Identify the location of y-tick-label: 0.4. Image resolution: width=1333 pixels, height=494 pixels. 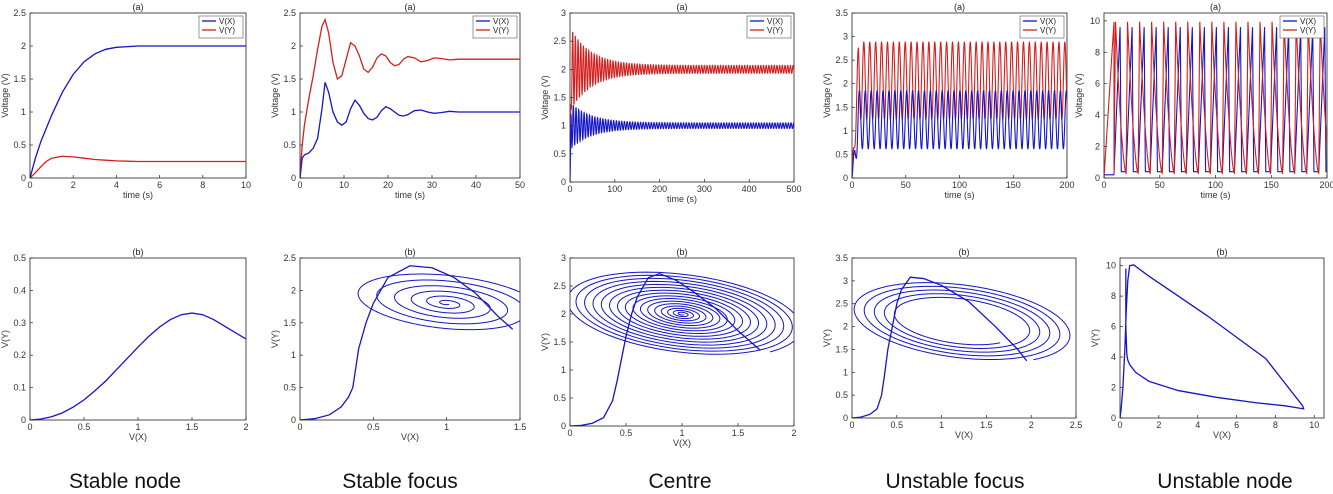
(19, 290).